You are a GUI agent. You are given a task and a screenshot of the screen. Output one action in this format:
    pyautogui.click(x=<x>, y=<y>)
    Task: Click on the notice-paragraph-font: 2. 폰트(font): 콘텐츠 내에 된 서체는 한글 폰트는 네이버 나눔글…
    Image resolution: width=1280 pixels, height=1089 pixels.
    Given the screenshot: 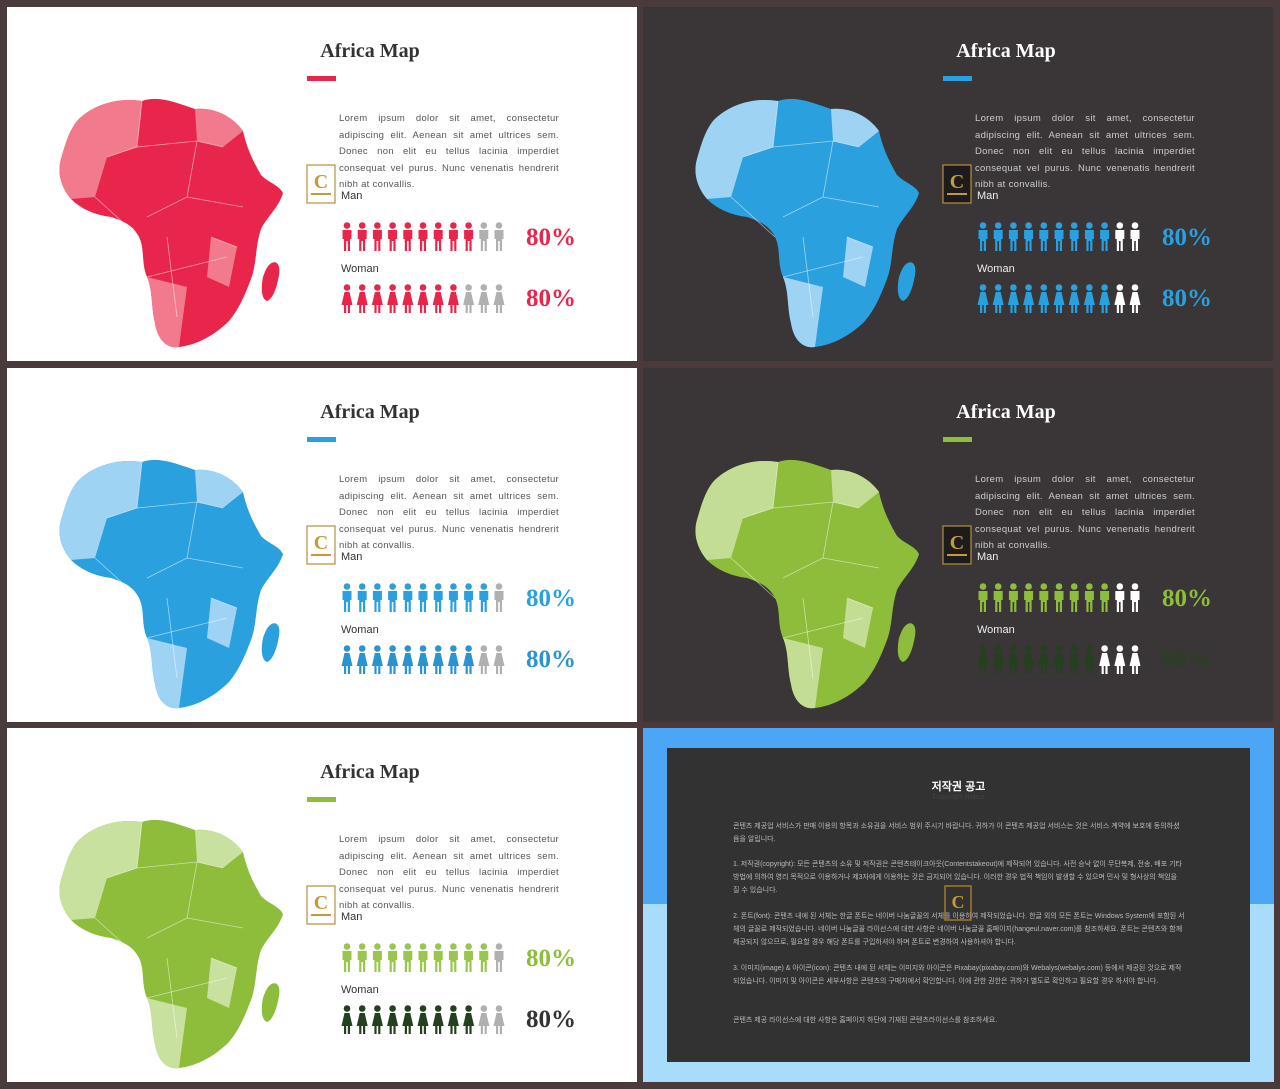 What is the action you would take?
    pyautogui.click(x=959, y=929)
    